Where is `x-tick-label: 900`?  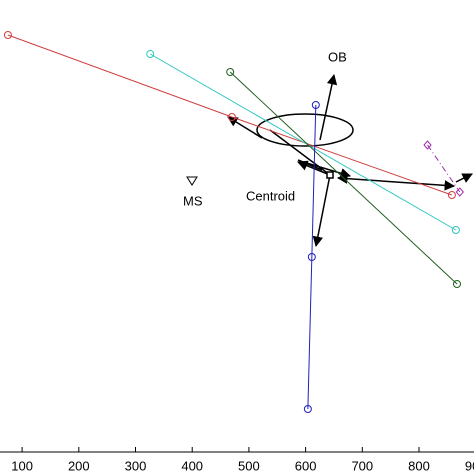
x-tick-label: 900 is located at coordinates (469, 465).